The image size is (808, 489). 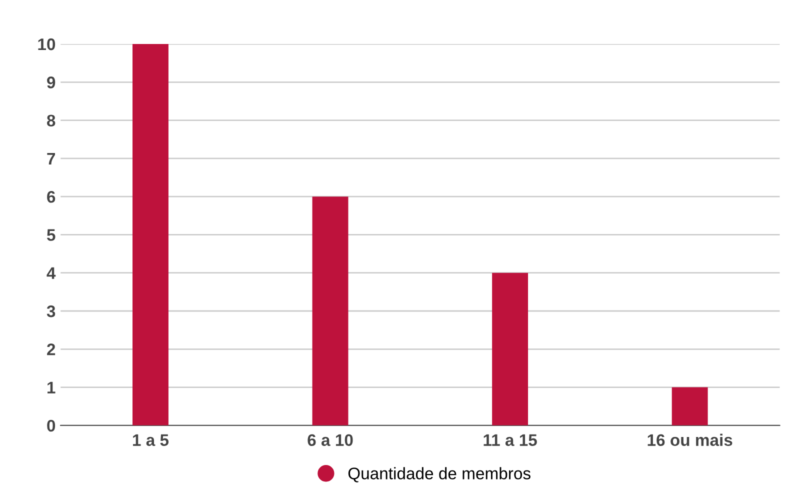 I want to click on y-tick-label: 1, so click(x=52, y=388).